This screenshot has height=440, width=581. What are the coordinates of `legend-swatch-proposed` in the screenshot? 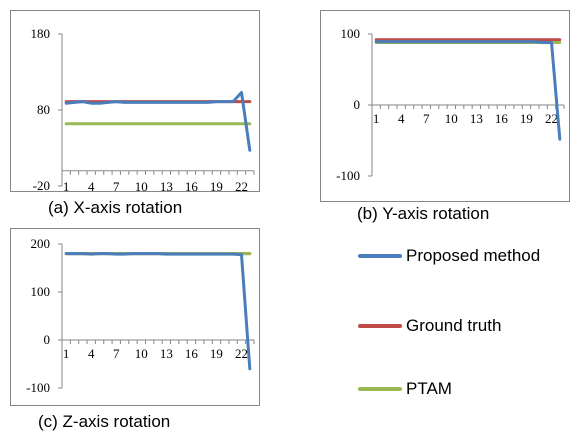 It's located at (380, 256).